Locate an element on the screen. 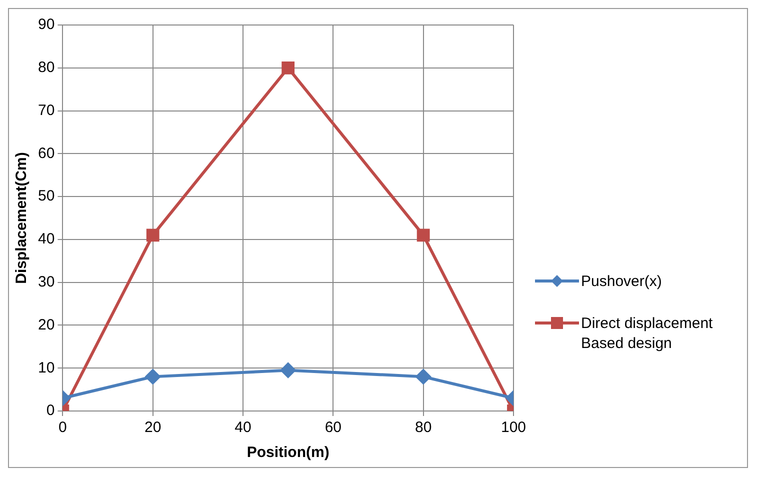 This screenshot has height=482, width=761. y-tick-label: 90 is located at coordinates (46, 24).